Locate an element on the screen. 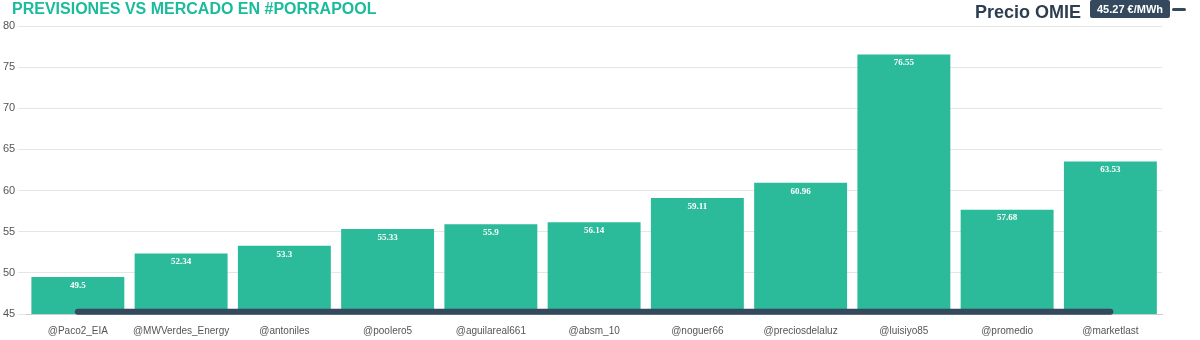 The image size is (1200, 340). data-label: 59.11 is located at coordinates (697, 205).